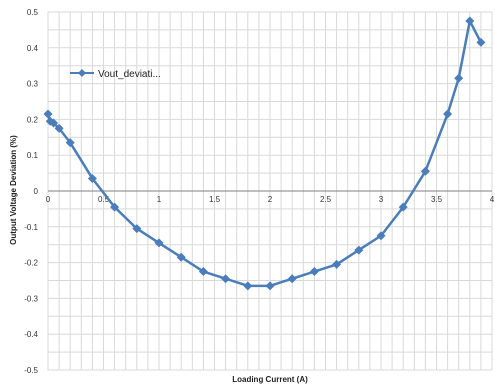 The width and height of the screenshot is (495, 386). What do you see at coordinates (31, 191) in the screenshot?
I see `y-tick-labels: 0.5 0.4 0.3 0.2 0.1 0 -0.1 -0.2 -0.3 -0.4 -0.5` at bounding box center [31, 191].